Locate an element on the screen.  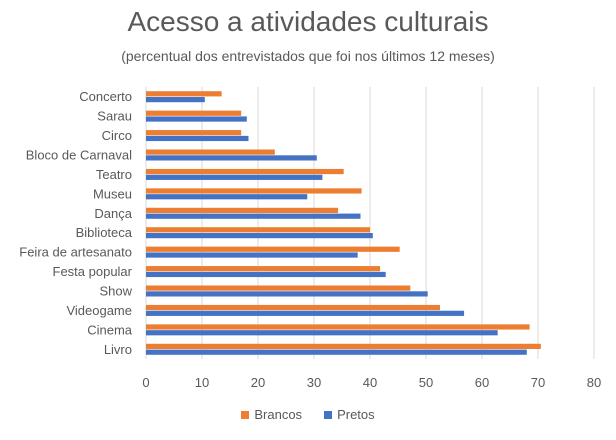
bar-pretos-feira-de-artesanato is located at coordinates (252, 255).